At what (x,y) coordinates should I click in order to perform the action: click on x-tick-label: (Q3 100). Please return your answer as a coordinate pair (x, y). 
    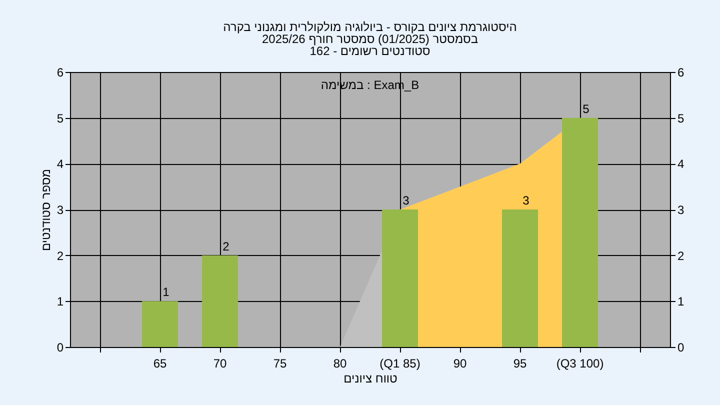
    Looking at the image, I should click on (580, 363).